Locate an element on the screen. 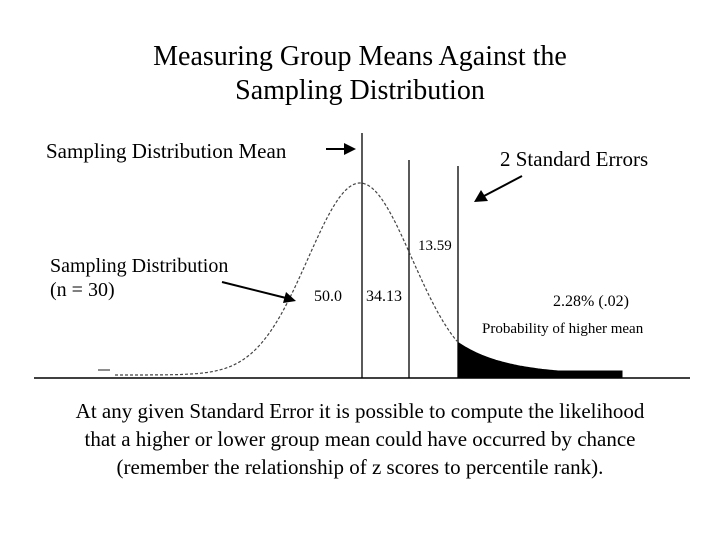  tail-percent-label: 2.28% (.02) is located at coordinates (591, 301).